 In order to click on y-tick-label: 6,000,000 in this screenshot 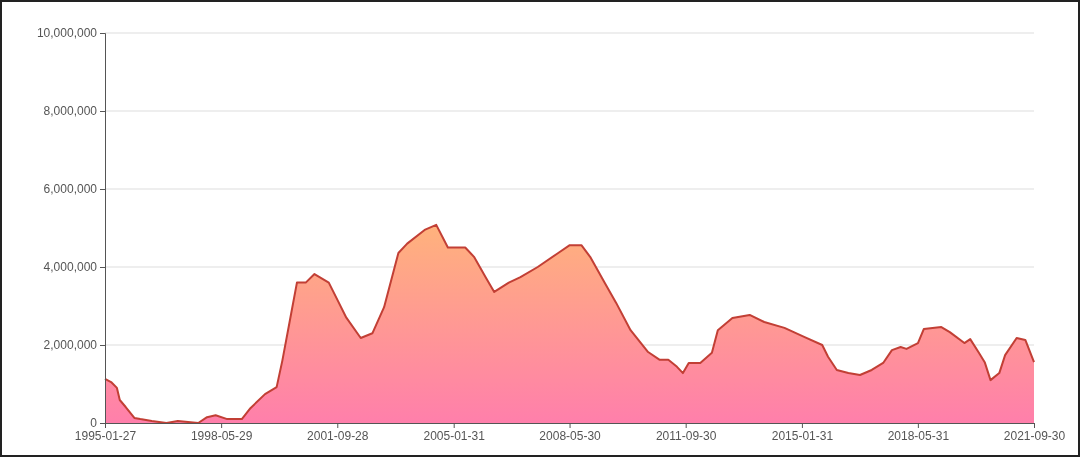, I will do `click(70, 189)`.